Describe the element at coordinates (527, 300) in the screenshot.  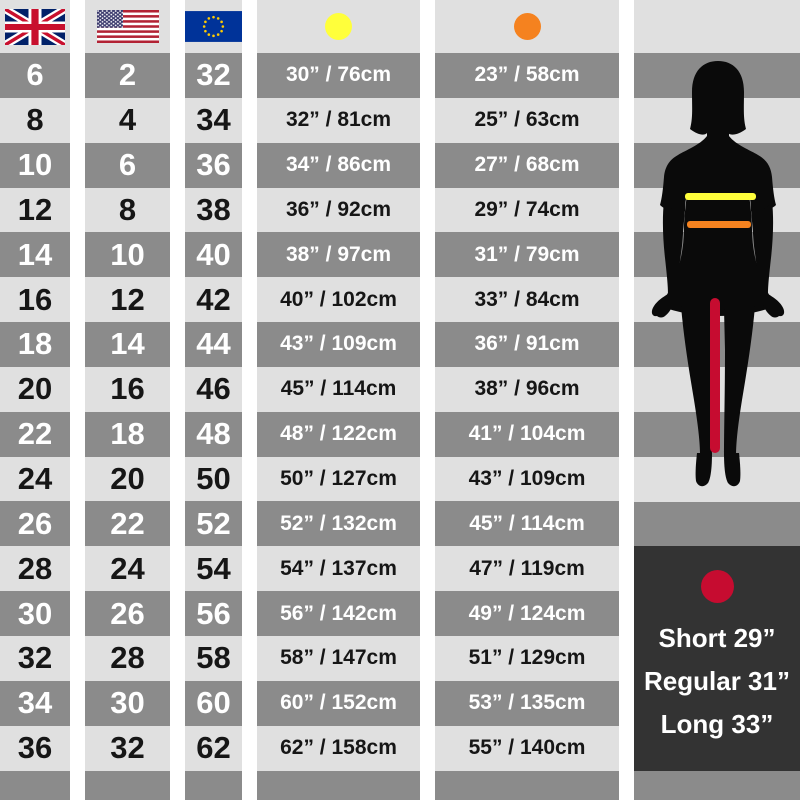
I see `size-cell: 33” / 84cm` at that location.